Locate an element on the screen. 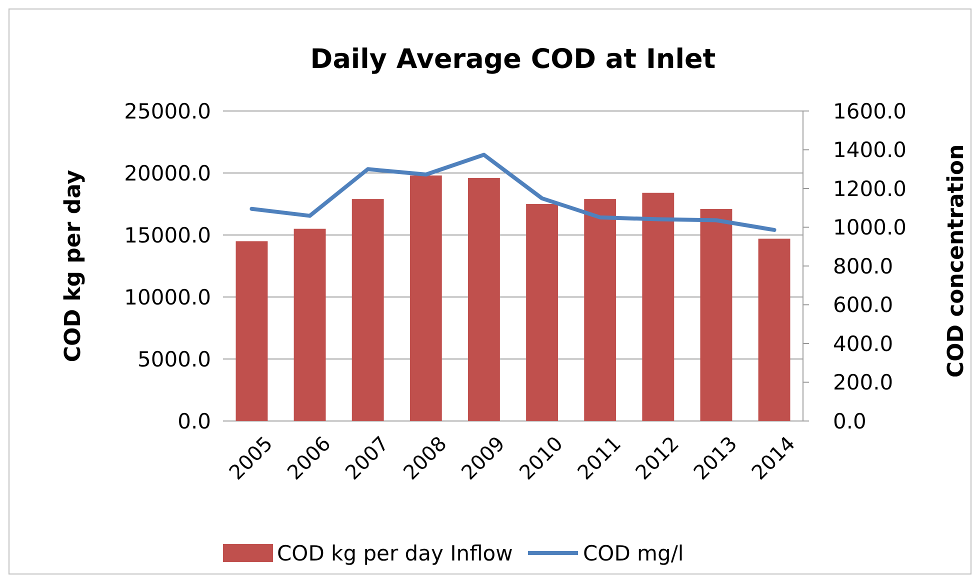 This screenshot has width=980, height=583. y2-tick-label: 1200.0 is located at coordinates (869, 188).